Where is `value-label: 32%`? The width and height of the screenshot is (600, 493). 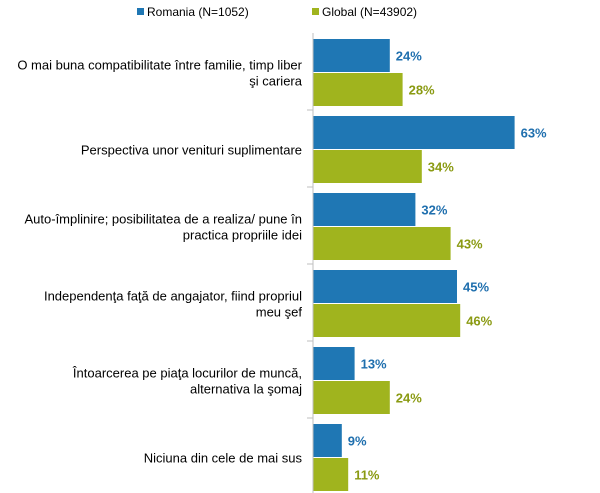
value-label: 32% is located at coordinates (434, 210).